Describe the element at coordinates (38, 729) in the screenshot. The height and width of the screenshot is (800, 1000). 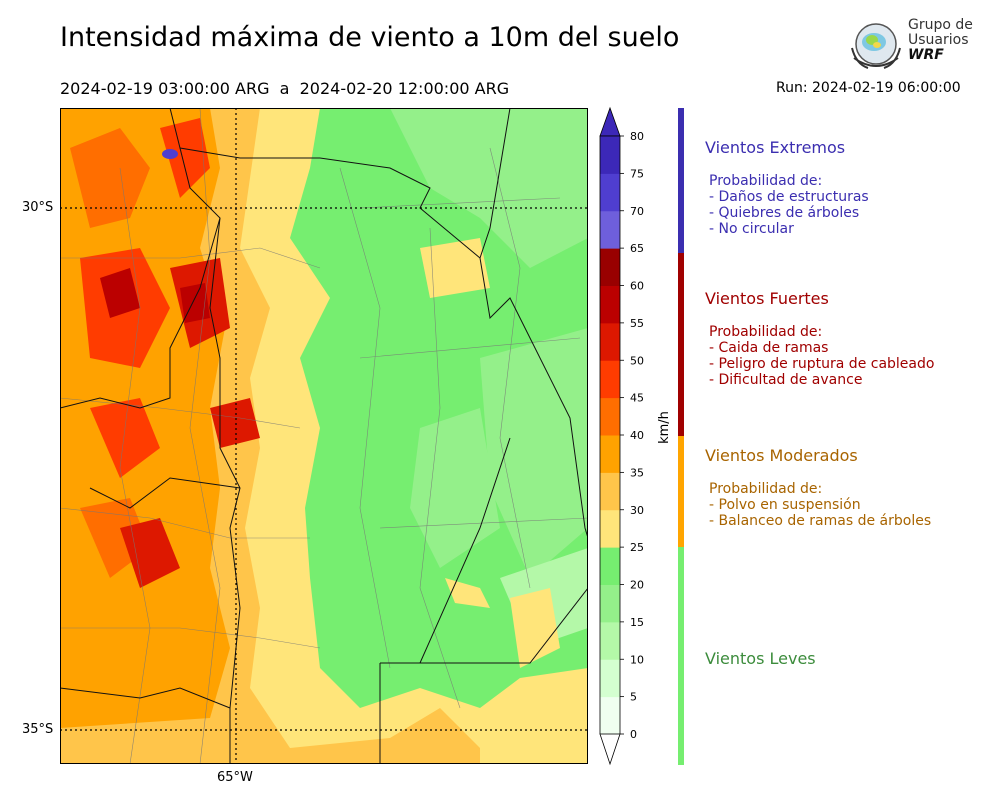
I see `lat-label-35s: 35°S` at that location.